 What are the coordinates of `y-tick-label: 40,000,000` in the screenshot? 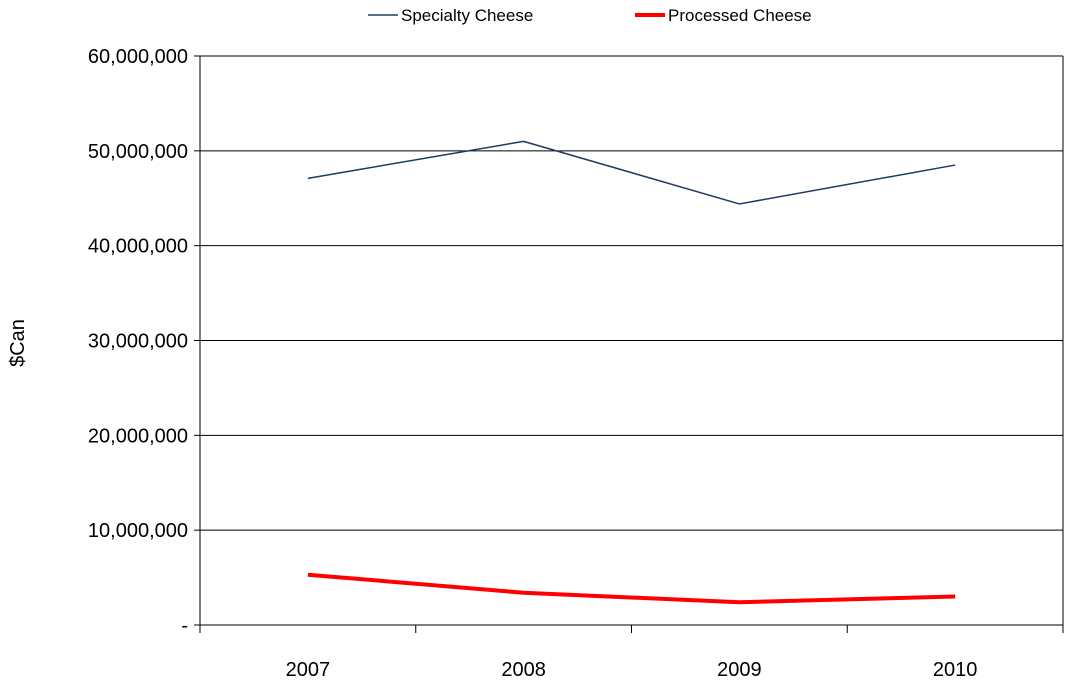 It's located at (138, 247).